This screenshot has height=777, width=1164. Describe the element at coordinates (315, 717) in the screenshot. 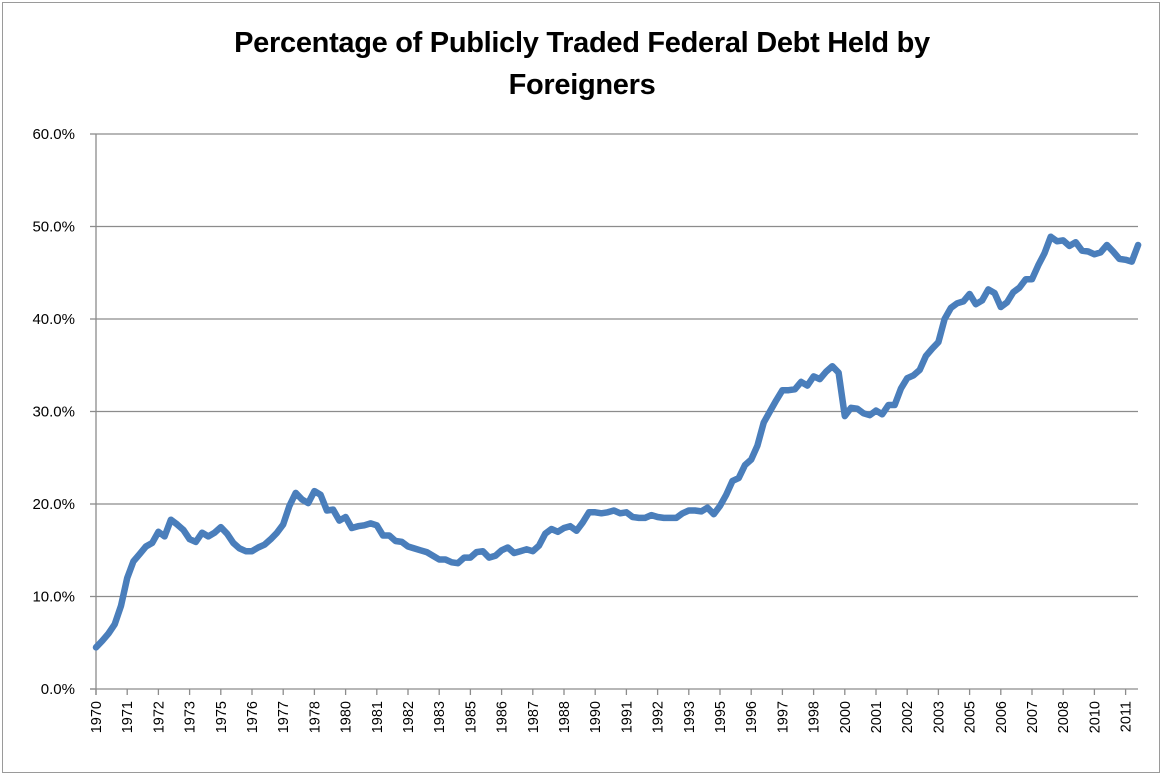

I see `x-tick-label: 1978` at that location.